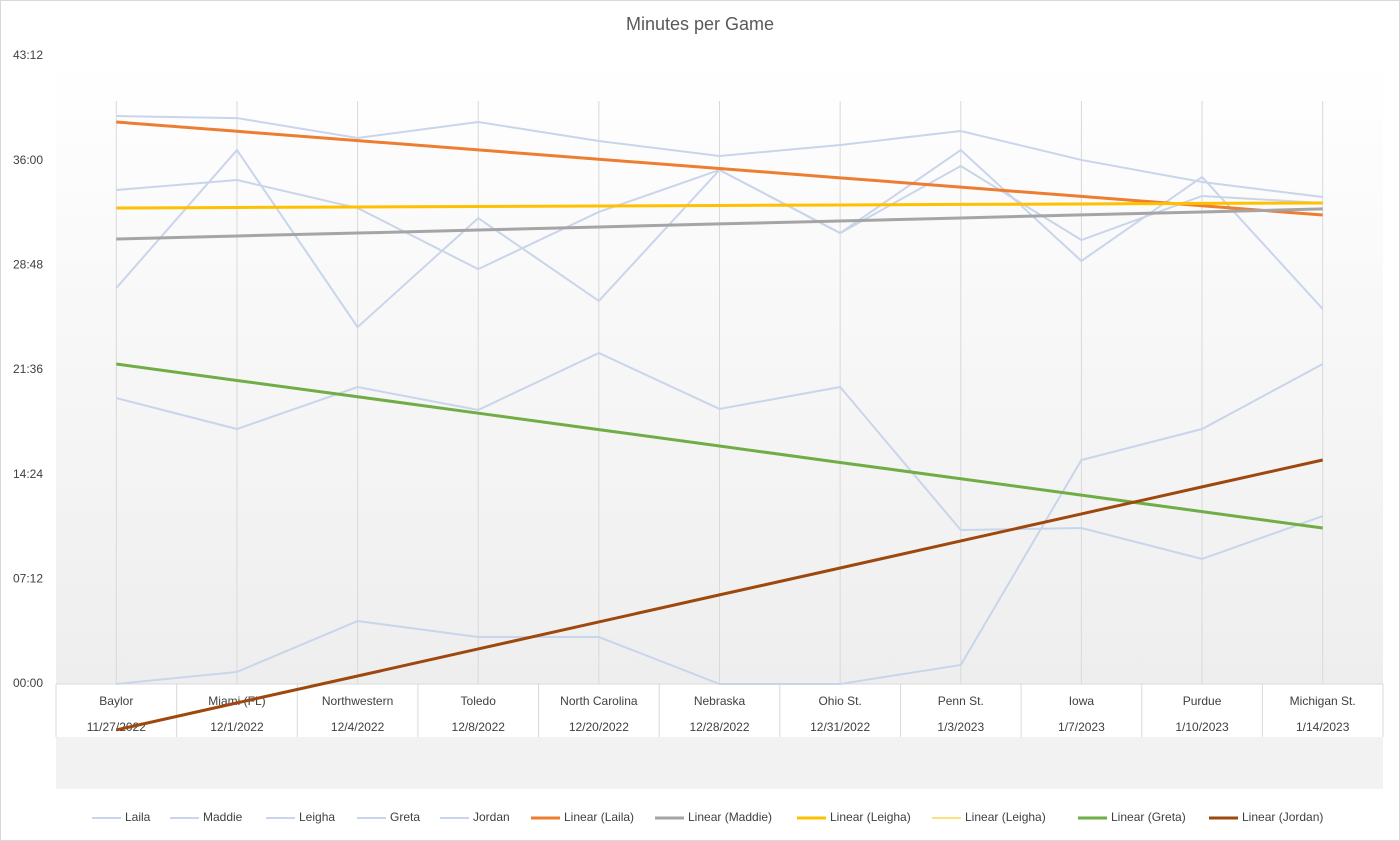 This screenshot has width=1400, height=841. Describe the element at coordinates (357, 701) in the screenshot. I see `x-tick-label: Northwestern` at that location.